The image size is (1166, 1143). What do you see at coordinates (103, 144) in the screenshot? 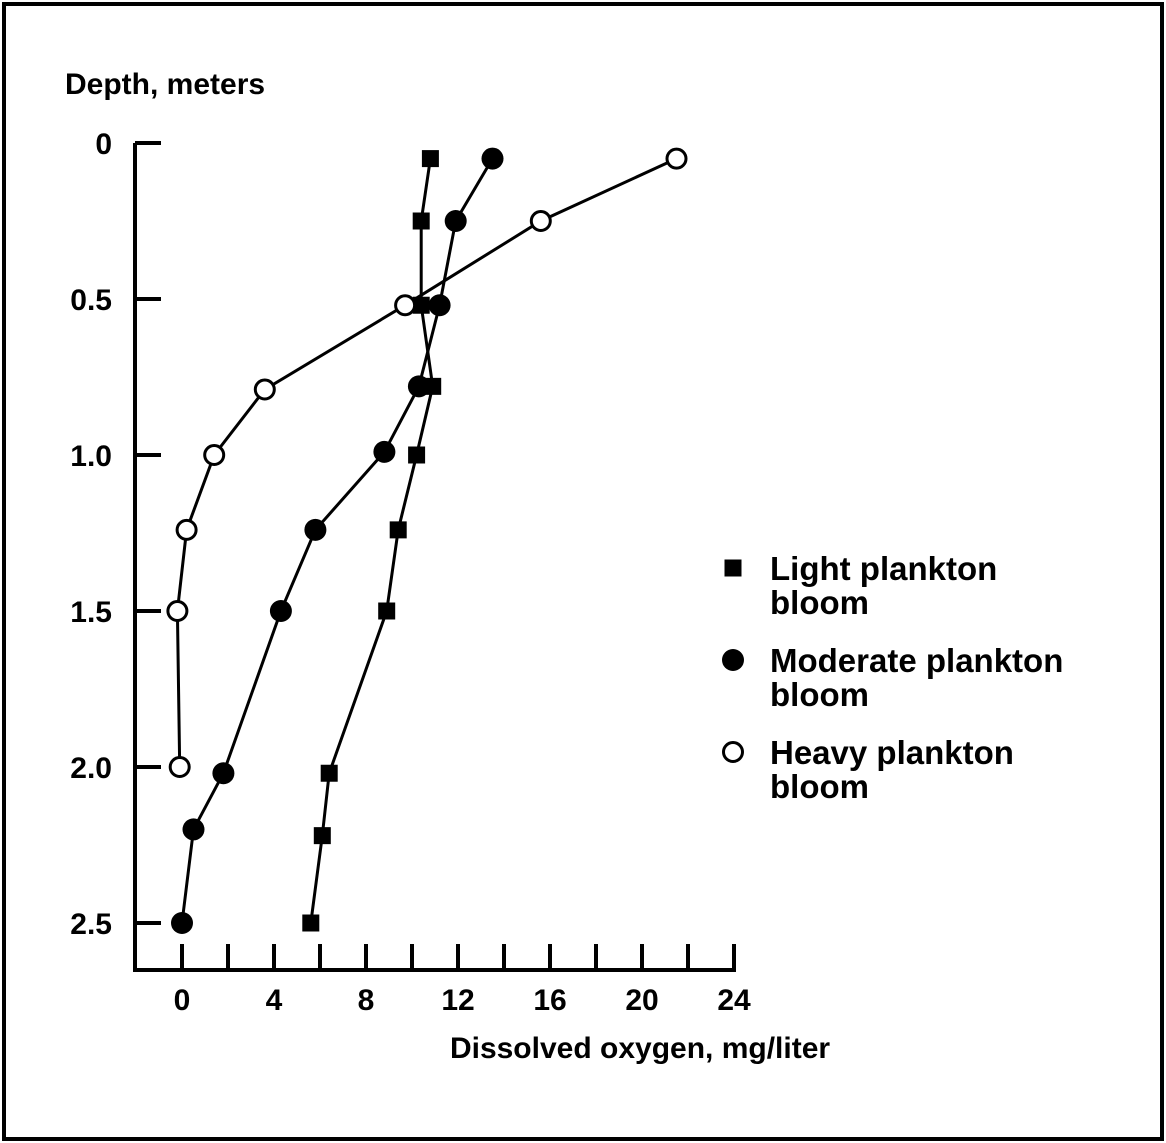
I see `y-tick-label: 0` at bounding box center [103, 144].